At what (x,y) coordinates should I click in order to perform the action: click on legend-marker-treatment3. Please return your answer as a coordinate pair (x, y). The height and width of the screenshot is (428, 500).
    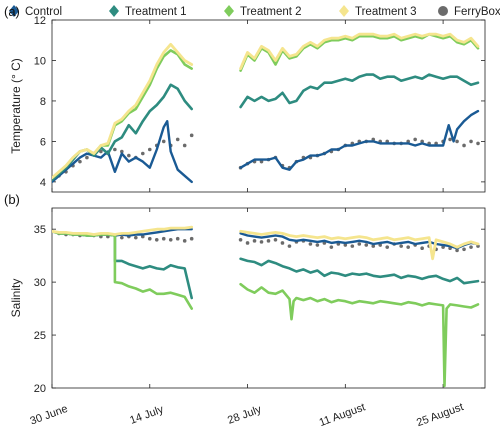
    Looking at the image, I should click on (344, 11).